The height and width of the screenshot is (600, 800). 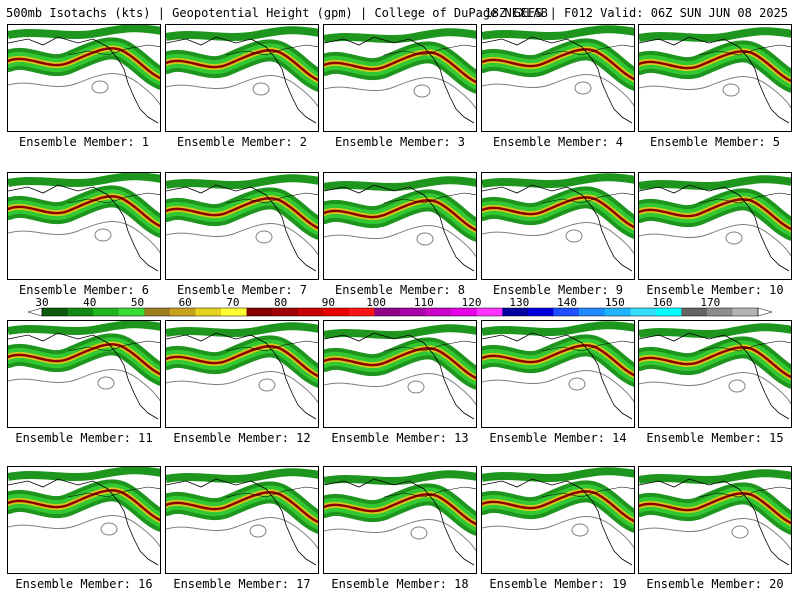 I want to click on colorbar-label: 100, so click(x=376, y=302).